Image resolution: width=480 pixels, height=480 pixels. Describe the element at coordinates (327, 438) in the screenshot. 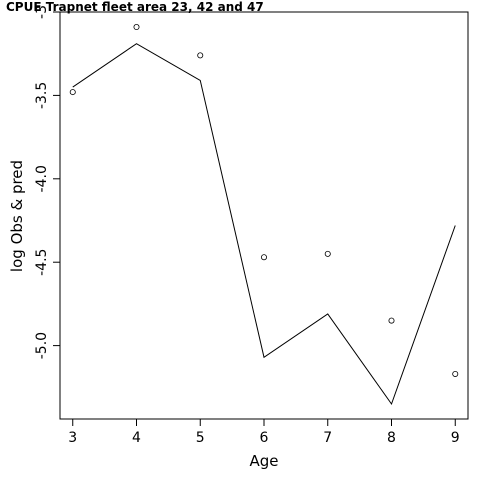

I see `x-tick-label-4: 7` at that location.